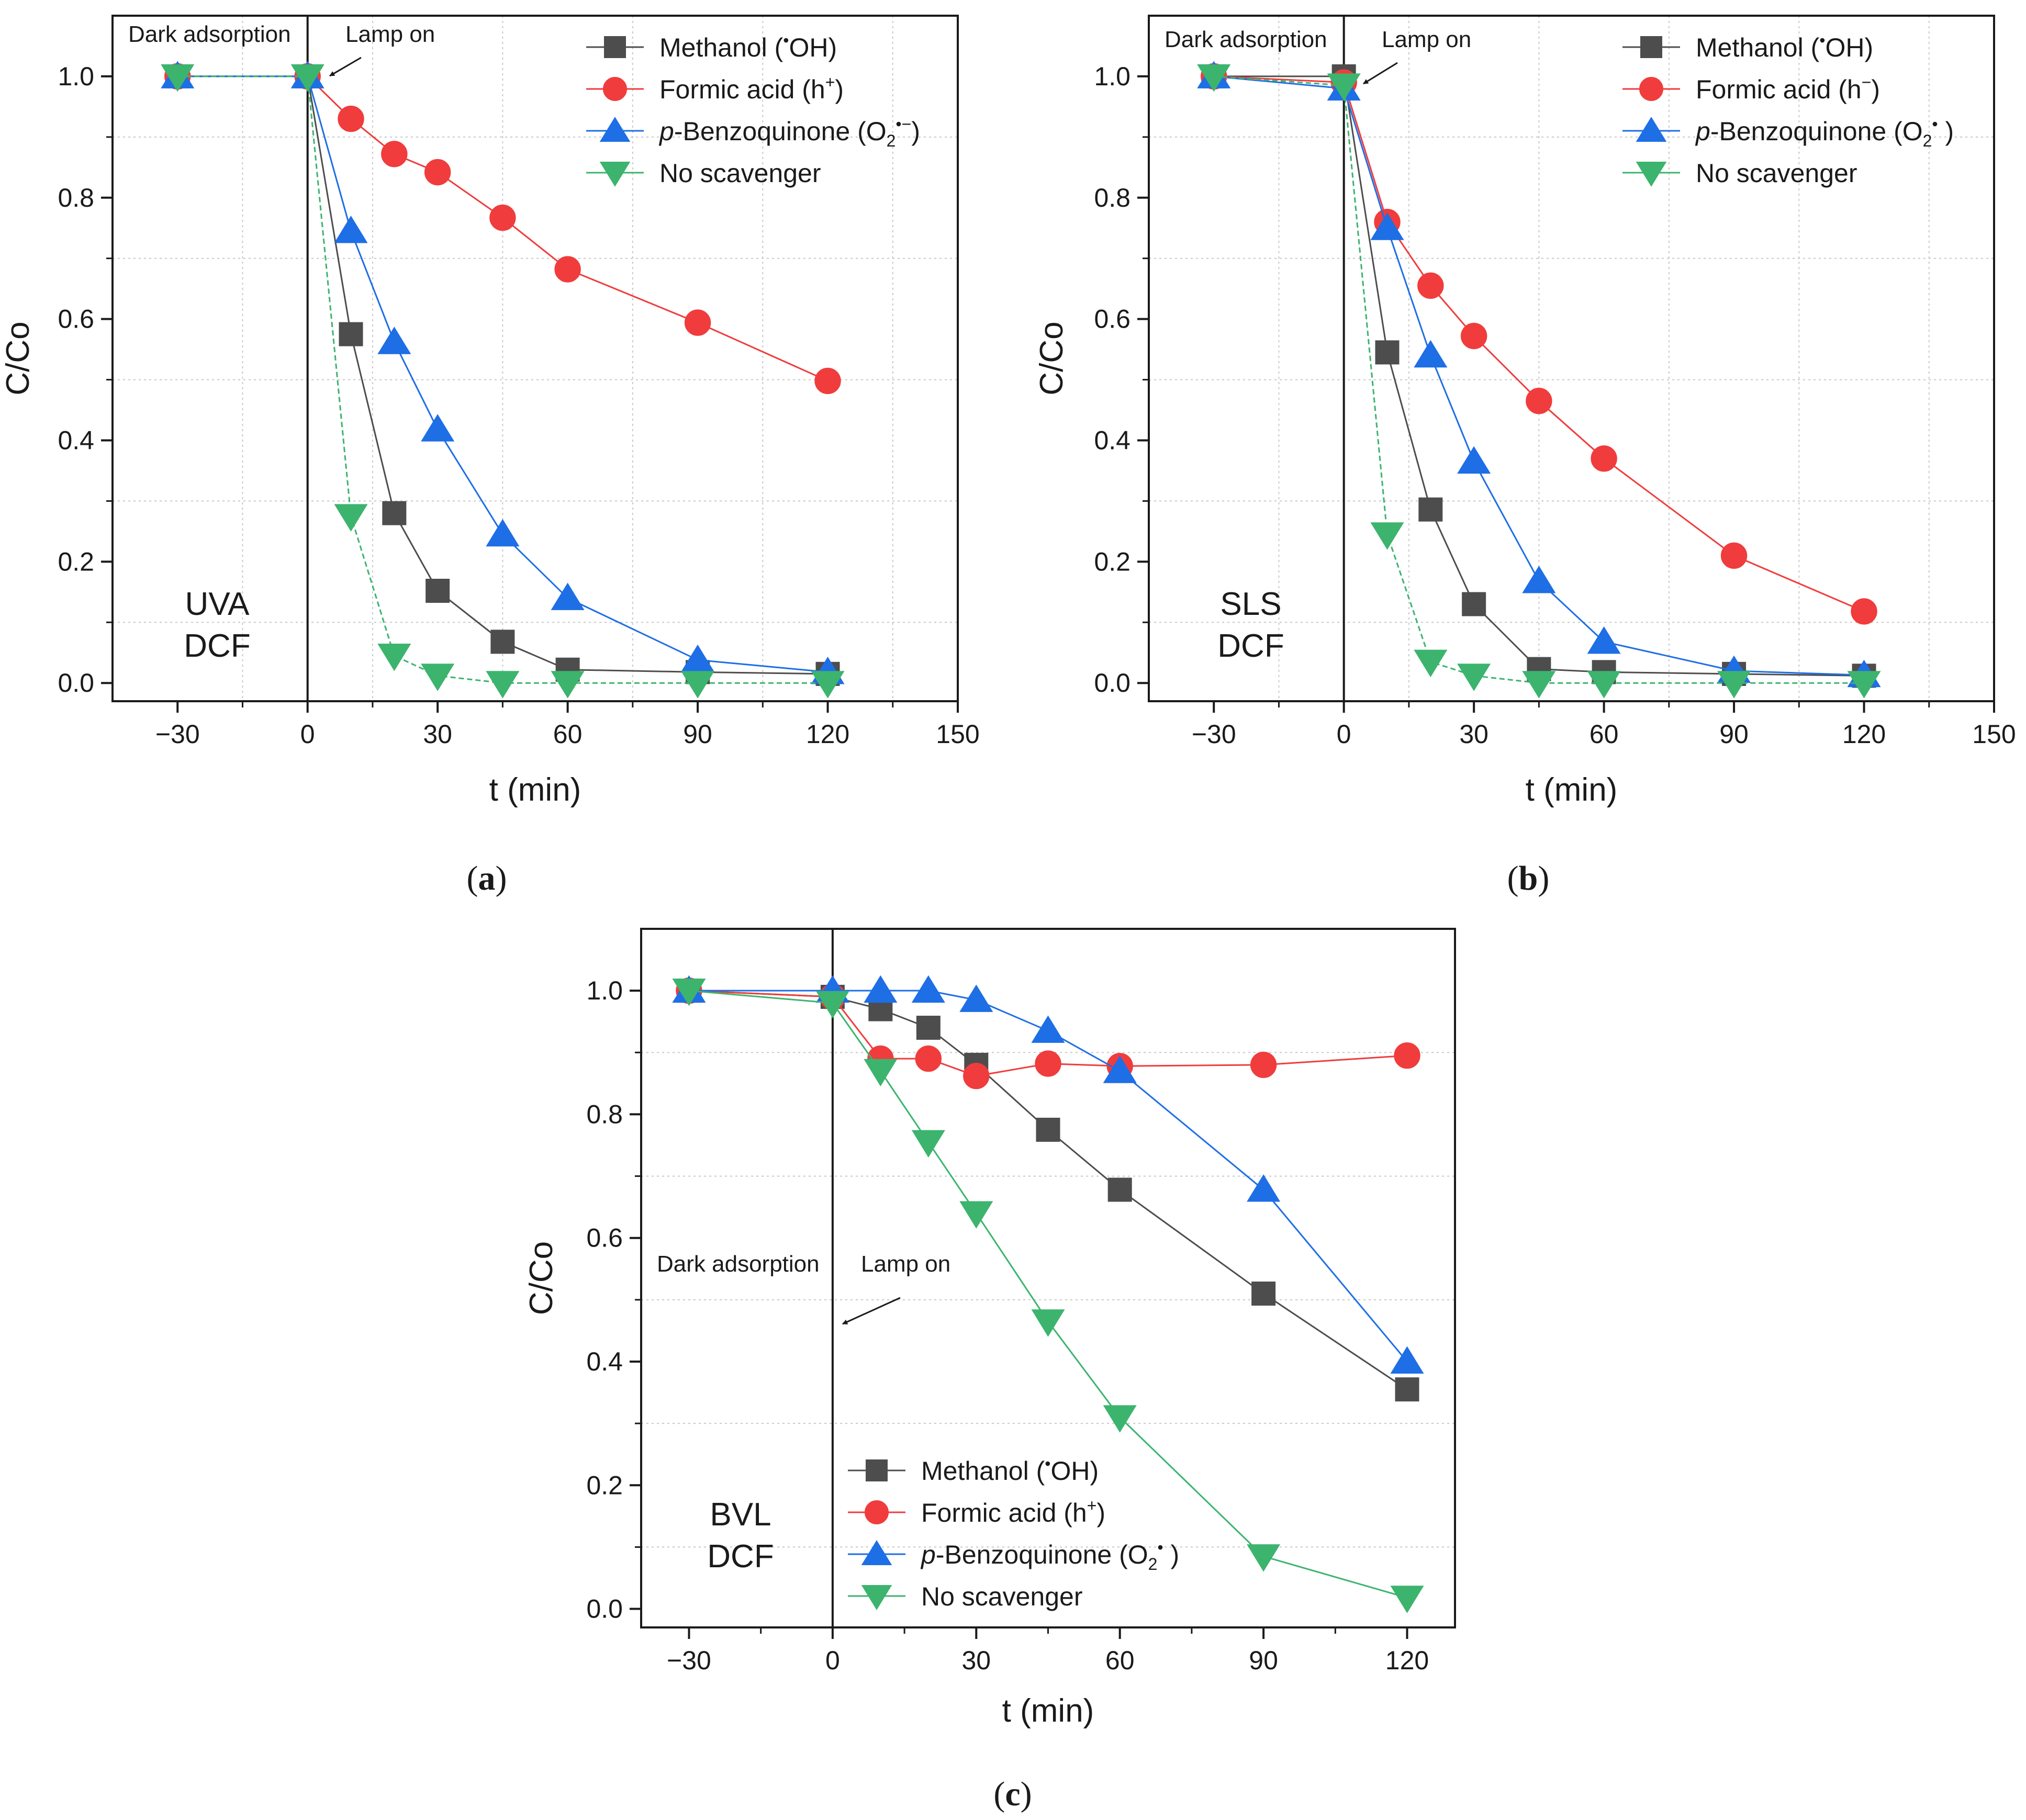 The width and height of the screenshot is (2026, 1820). What do you see at coordinates (487, 878) in the screenshot?
I see `panel-caption: (a)` at bounding box center [487, 878].